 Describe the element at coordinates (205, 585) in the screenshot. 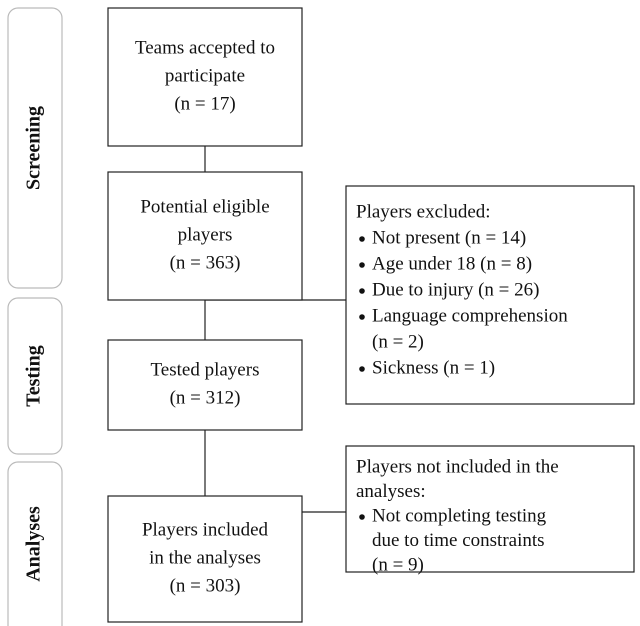

I see `box-text: (n = 303)` at that location.